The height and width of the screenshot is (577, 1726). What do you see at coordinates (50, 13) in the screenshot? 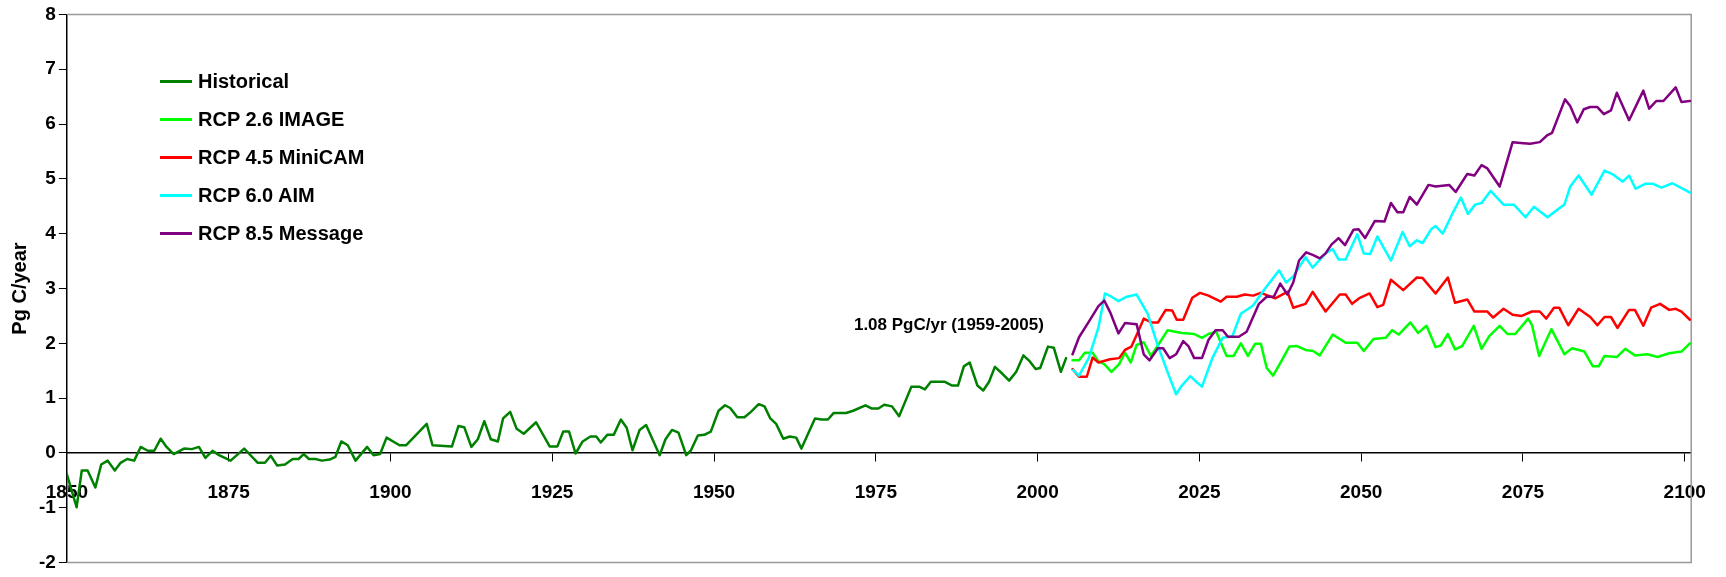
I see `y-tick-label: 8` at bounding box center [50, 13].